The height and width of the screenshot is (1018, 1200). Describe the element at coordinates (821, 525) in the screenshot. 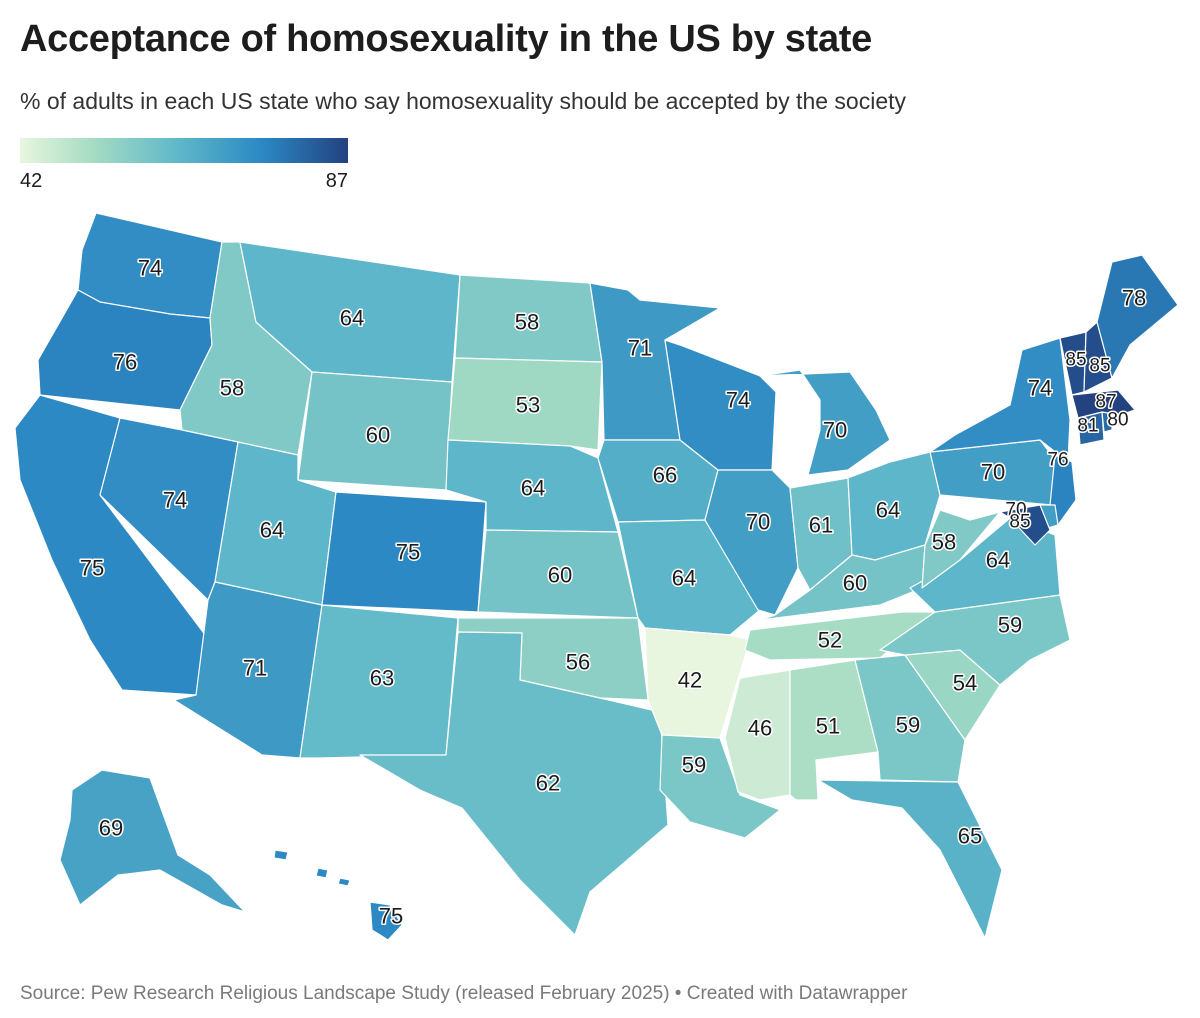

I see `state-value-label-in: 61` at that location.